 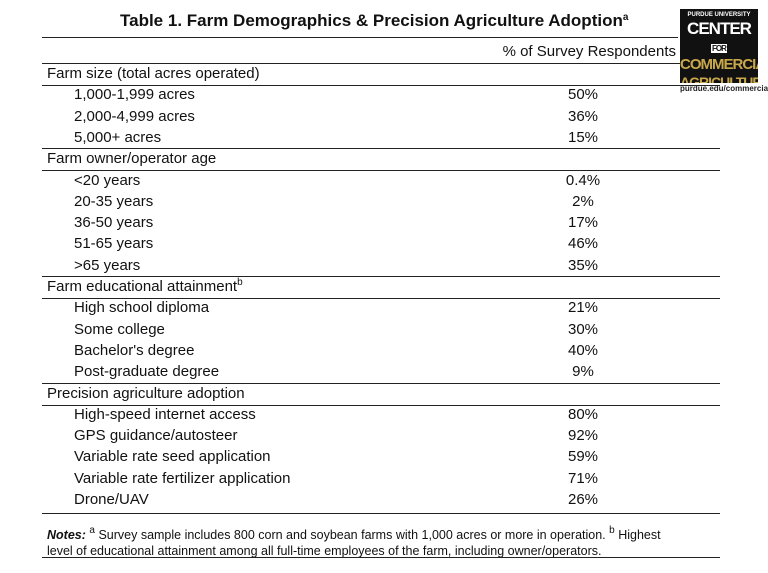 I want to click on section-label: Precision agriculture adoption, so click(x=146, y=393).